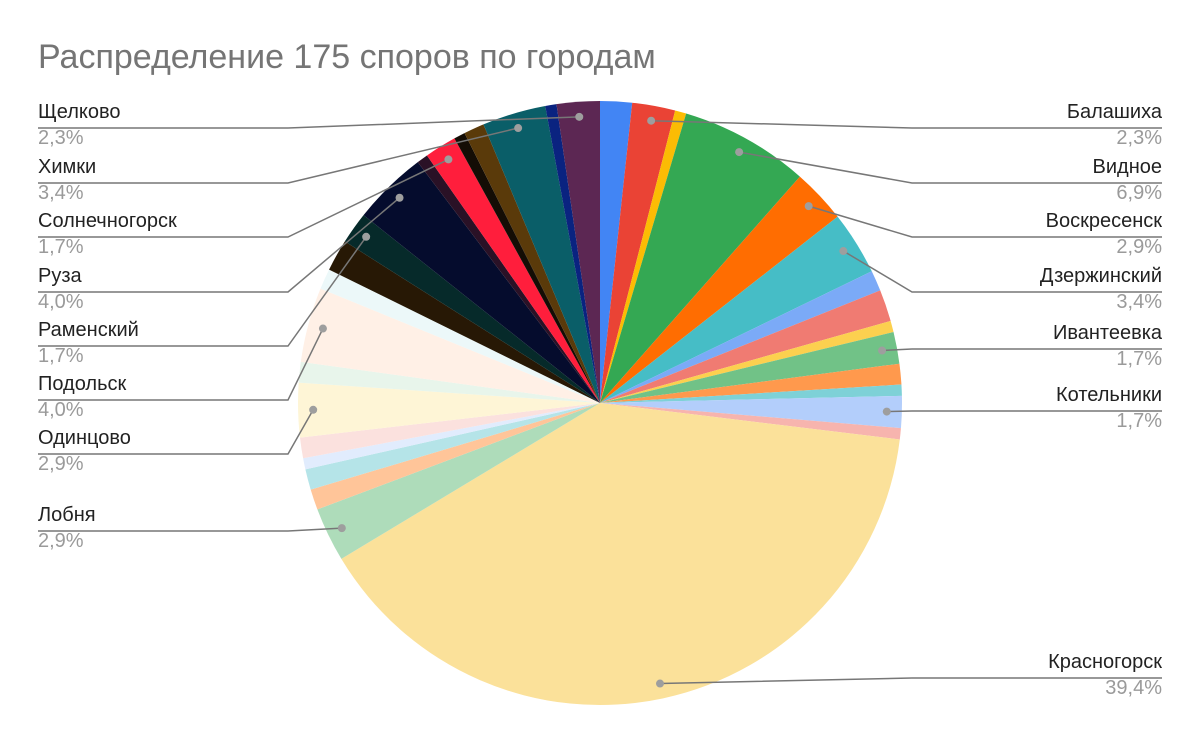  Describe the element at coordinates (67, 167) in the screenshot. I see `slice-label: Химки` at that location.